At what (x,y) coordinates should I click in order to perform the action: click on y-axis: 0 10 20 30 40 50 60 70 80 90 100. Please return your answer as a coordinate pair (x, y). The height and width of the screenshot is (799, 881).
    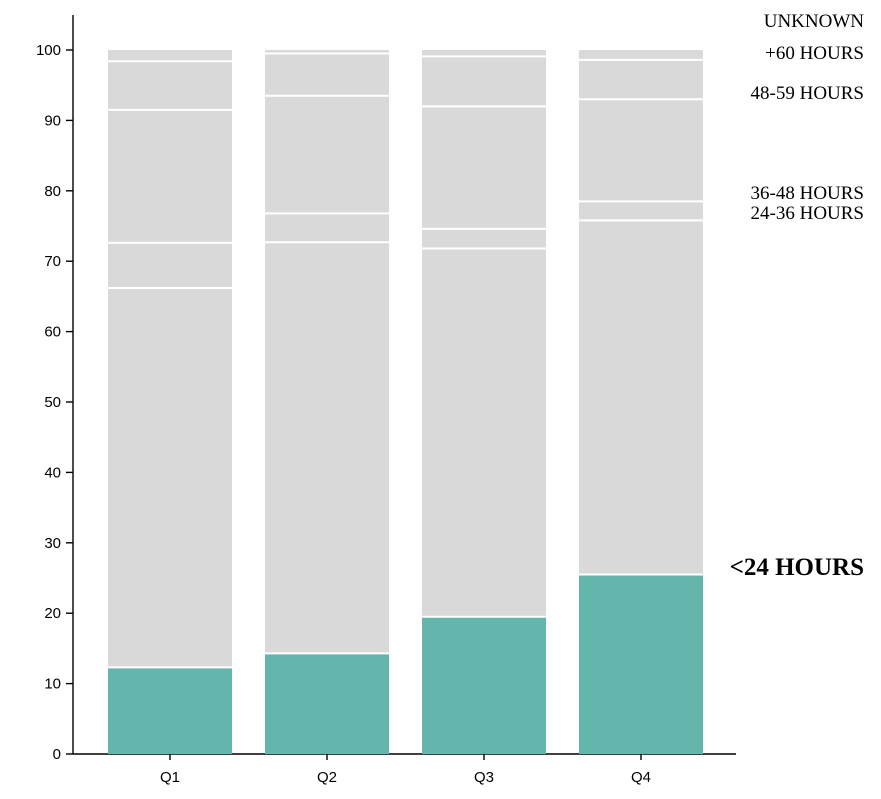
    Looking at the image, I should click on (55, 389).